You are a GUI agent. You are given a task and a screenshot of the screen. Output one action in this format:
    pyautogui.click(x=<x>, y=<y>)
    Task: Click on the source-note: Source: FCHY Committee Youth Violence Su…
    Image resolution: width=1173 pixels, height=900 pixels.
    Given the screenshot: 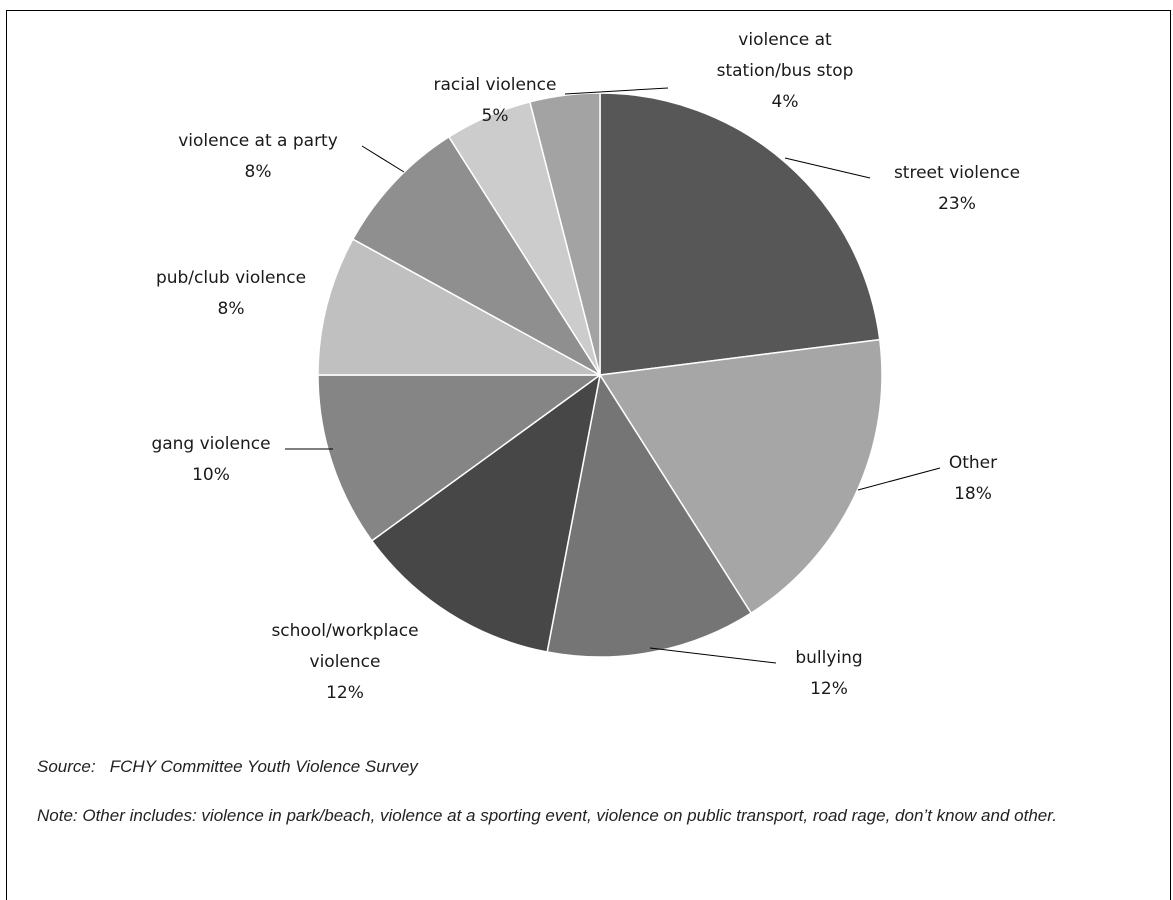 What is the action you would take?
    pyautogui.click(x=227, y=766)
    